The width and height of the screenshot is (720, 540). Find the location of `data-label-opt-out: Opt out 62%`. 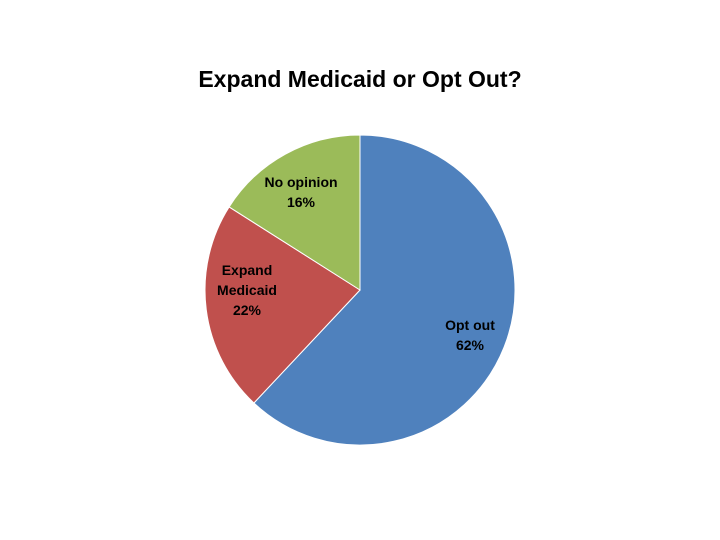

data-label-opt-out: Opt out 62% is located at coordinates (470, 335).